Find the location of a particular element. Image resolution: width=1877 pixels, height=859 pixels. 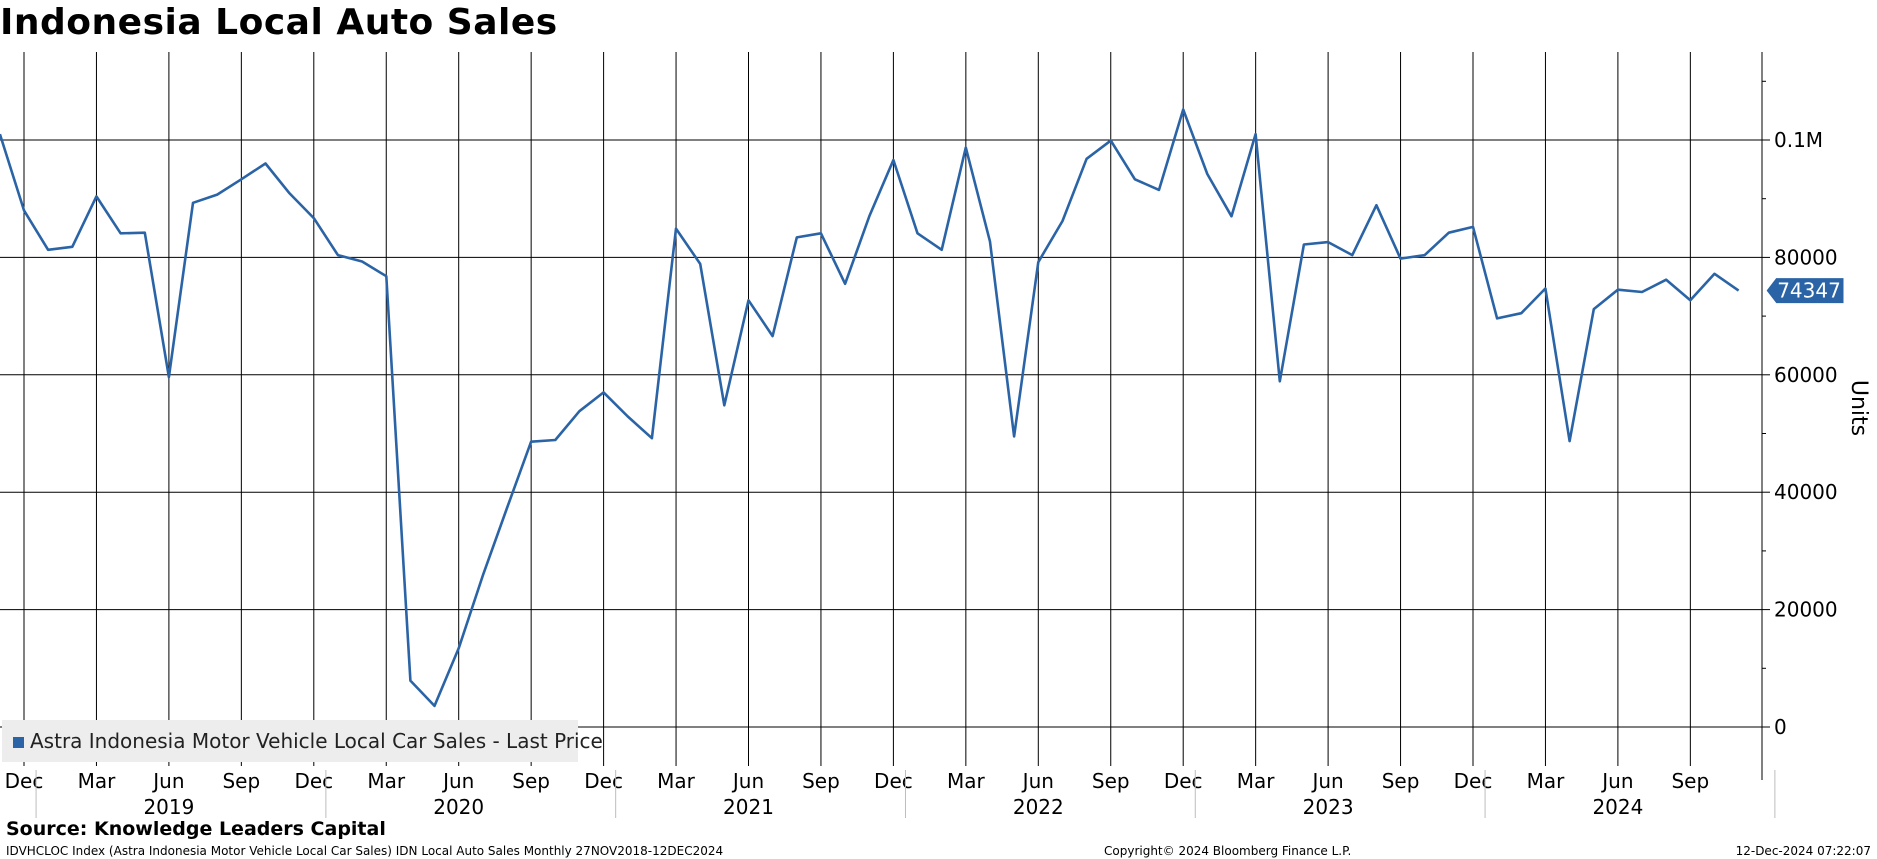

last-value-badge is located at coordinates (1805, 291).